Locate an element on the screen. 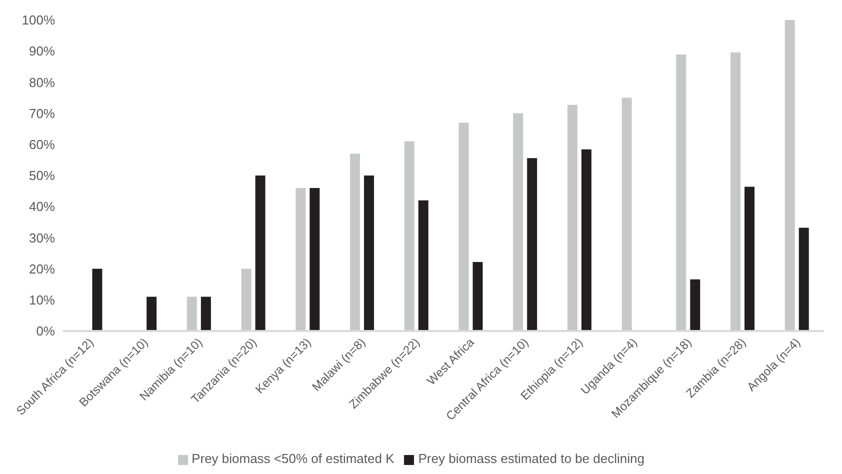 The width and height of the screenshot is (842, 474). y-tick-label: 100% is located at coordinates (39, 20).